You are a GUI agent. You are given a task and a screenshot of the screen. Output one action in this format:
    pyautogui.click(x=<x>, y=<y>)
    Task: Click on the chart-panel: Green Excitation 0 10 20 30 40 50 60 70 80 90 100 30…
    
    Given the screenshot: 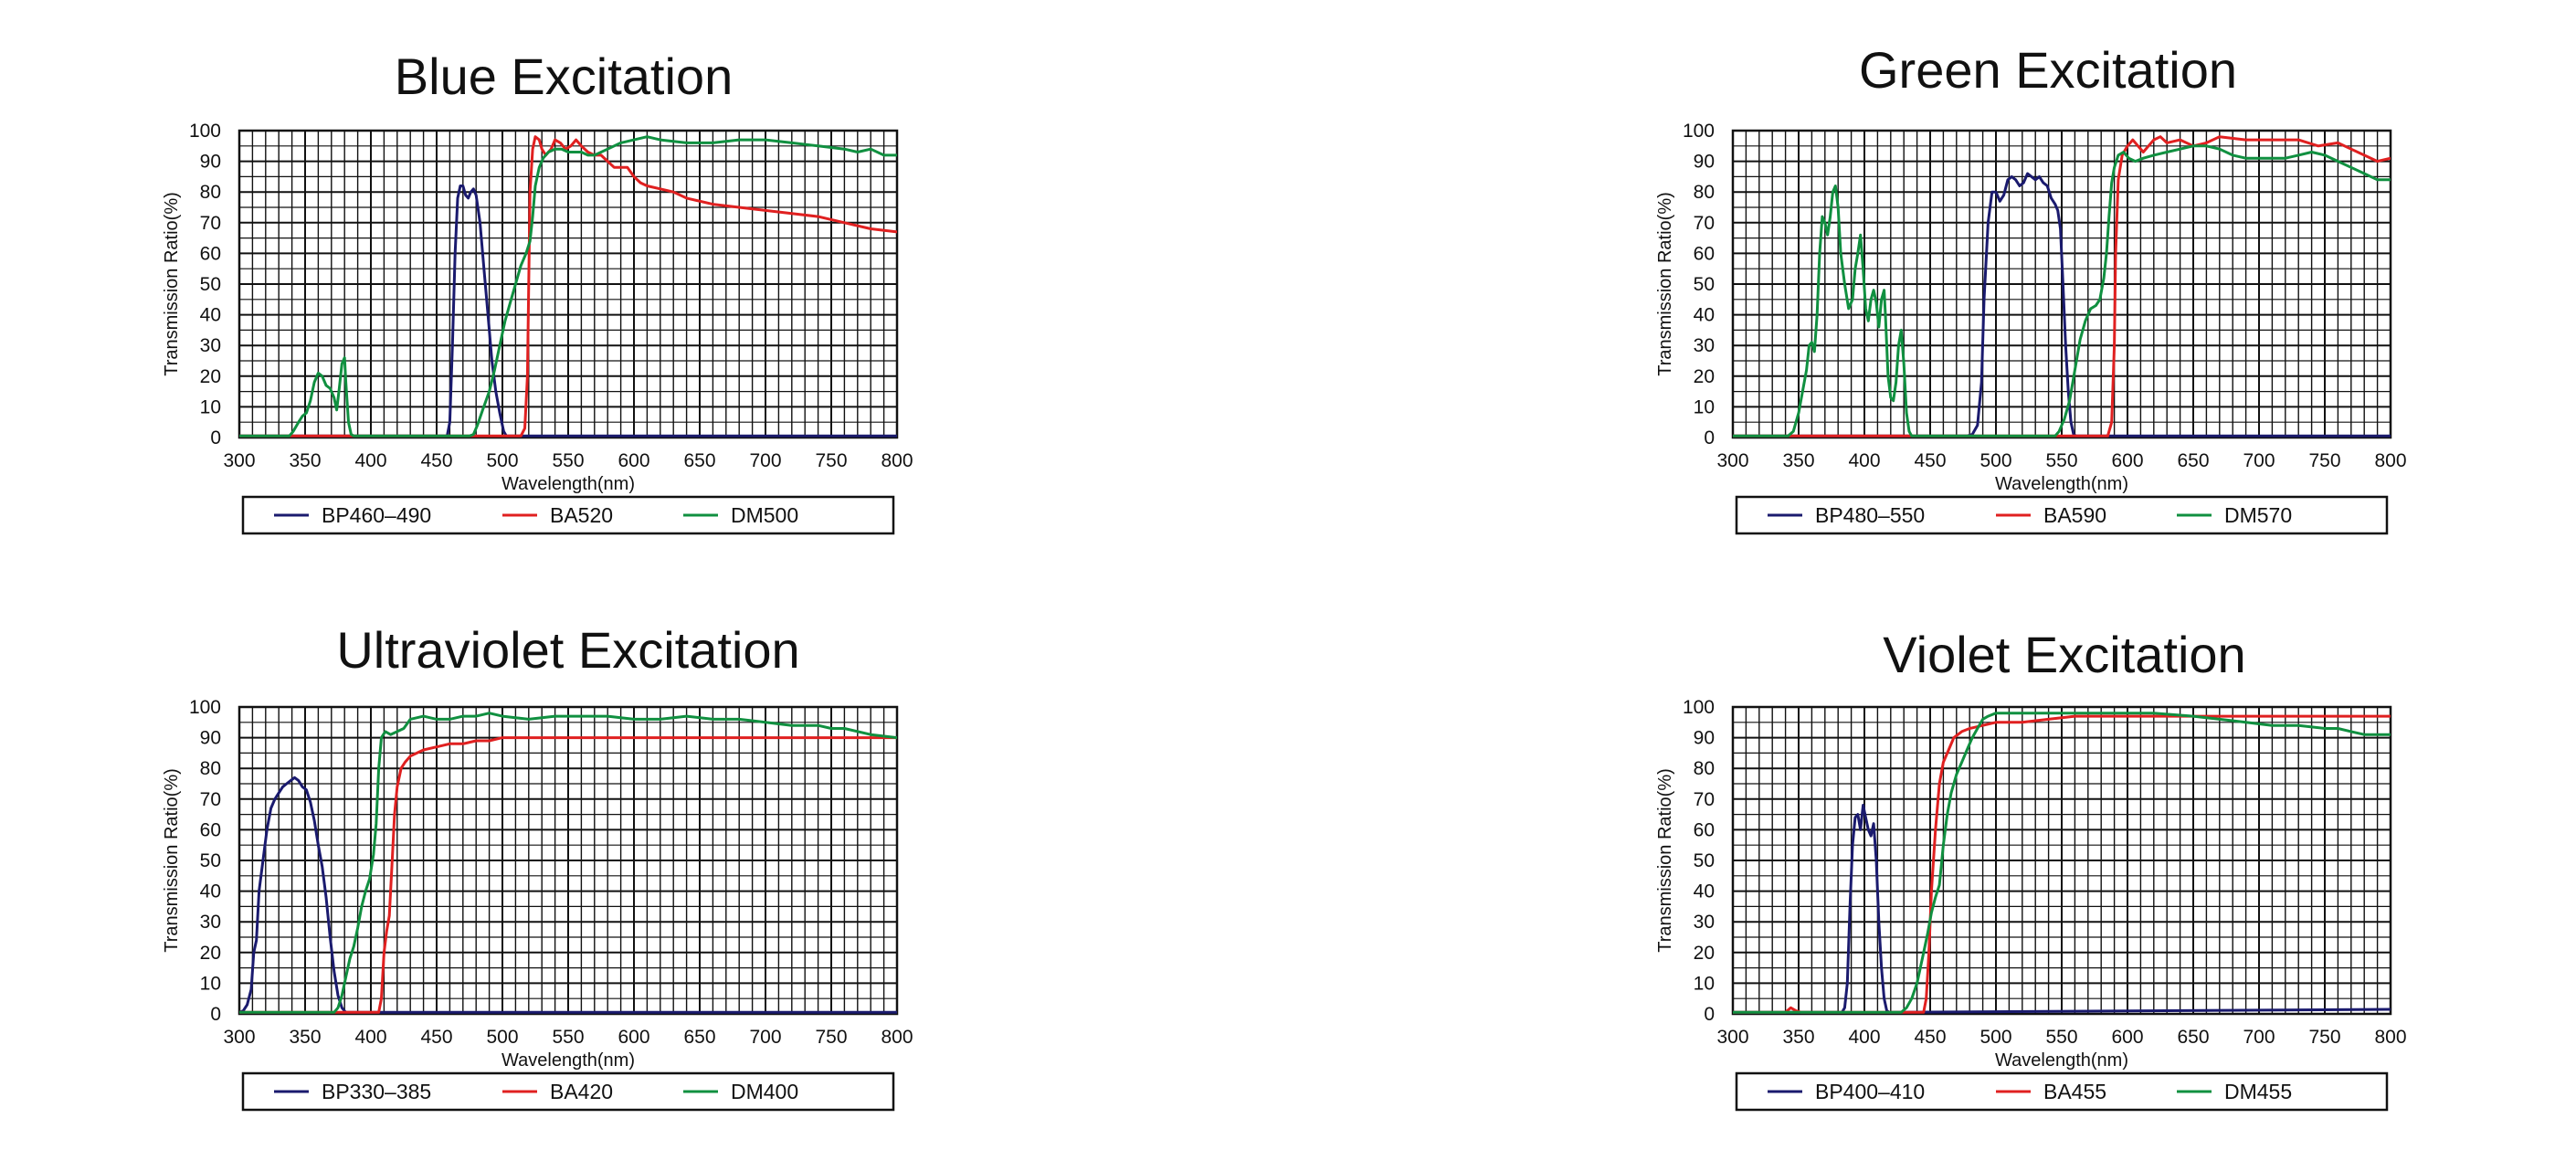 What is the action you would take?
    pyautogui.click(x=2031, y=288)
    